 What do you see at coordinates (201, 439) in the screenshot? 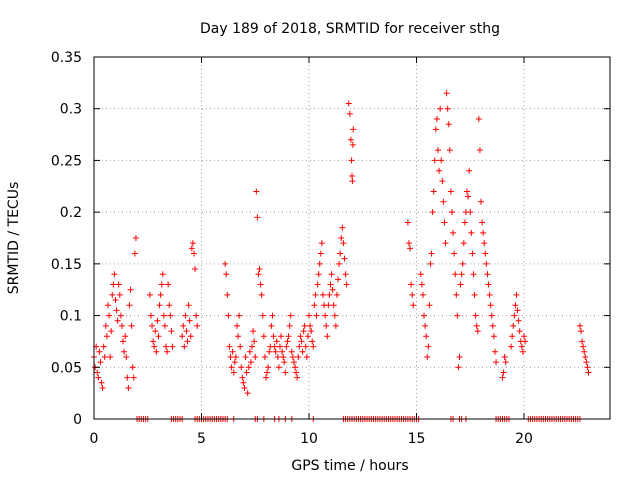
I see `x-tick-label: 5` at bounding box center [201, 439].